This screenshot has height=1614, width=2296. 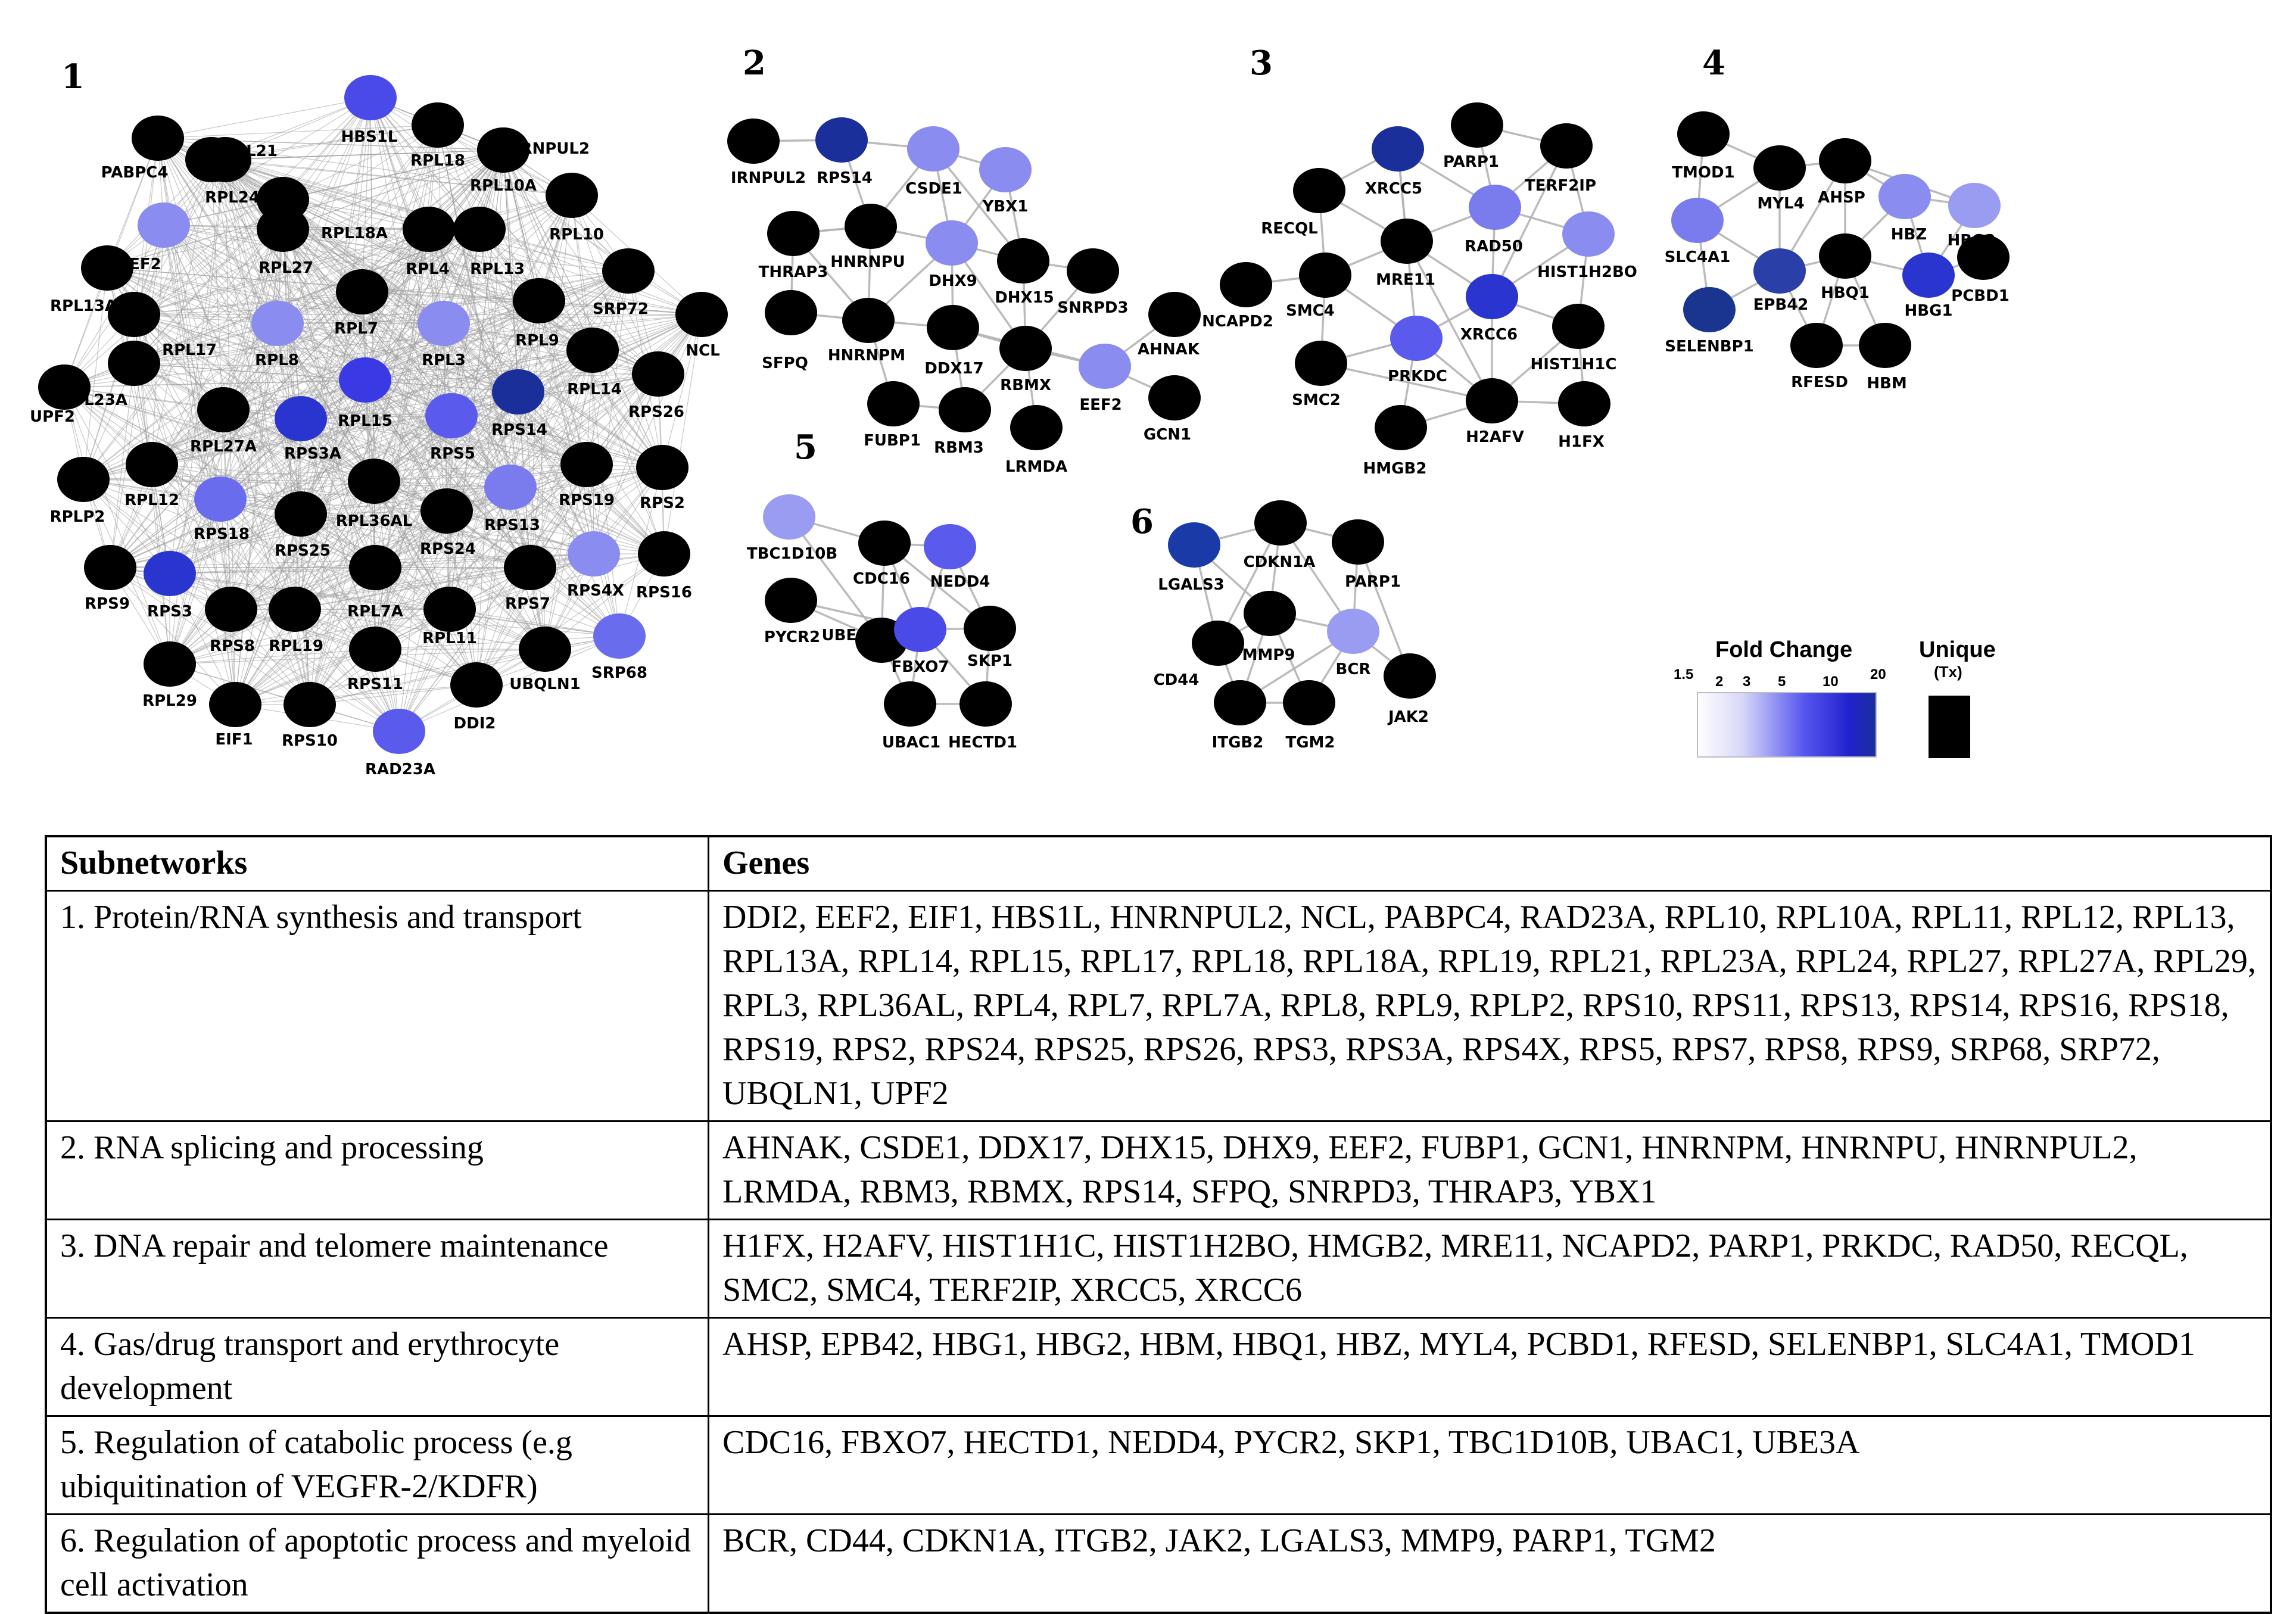 What do you see at coordinates (892, 441) in the screenshot?
I see `gene-label: FUBP1` at bounding box center [892, 441].